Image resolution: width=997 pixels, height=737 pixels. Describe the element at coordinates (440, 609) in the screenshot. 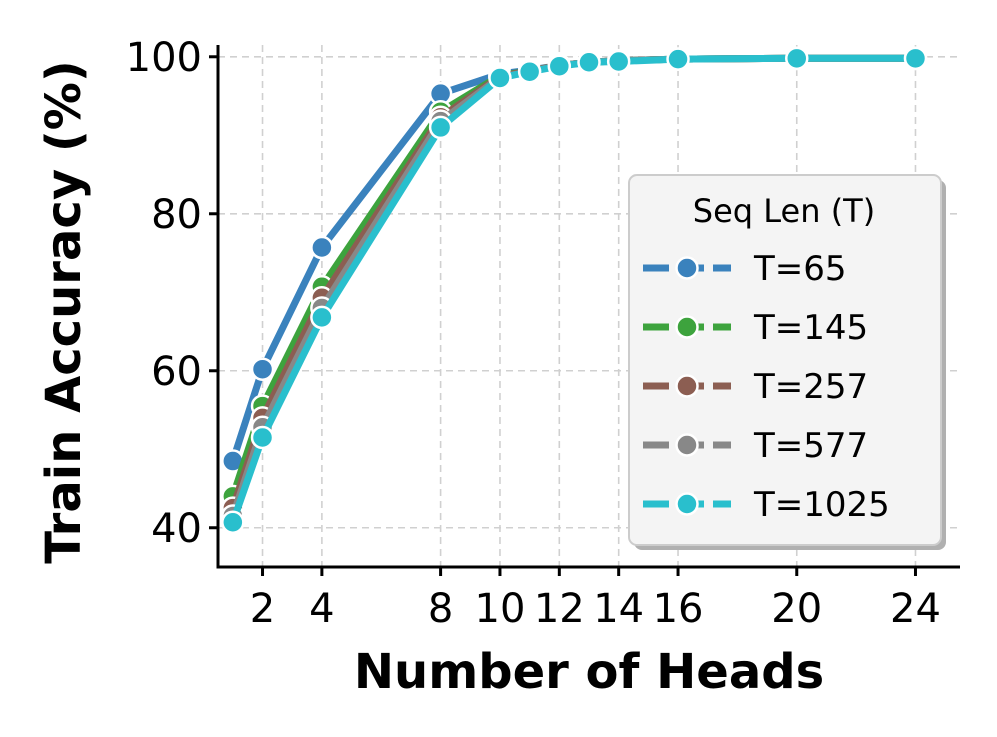

I see `x-tick-label: 8` at that location.